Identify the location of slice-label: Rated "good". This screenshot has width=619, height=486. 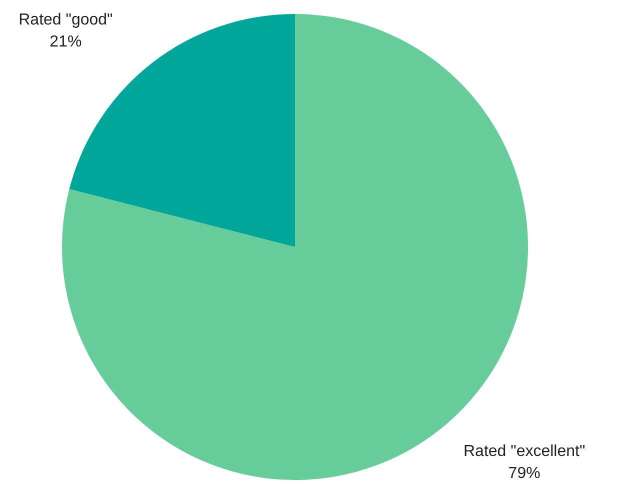
(65, 20).